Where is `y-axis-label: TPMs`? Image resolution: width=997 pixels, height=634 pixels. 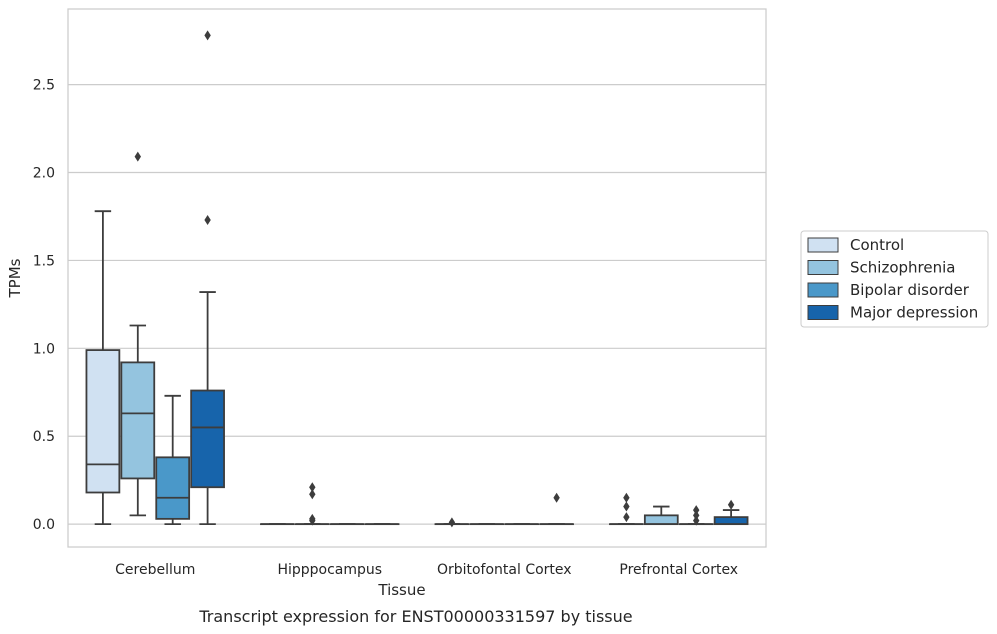 y-axis-label: TPMs is located at coordinates (15, 278).